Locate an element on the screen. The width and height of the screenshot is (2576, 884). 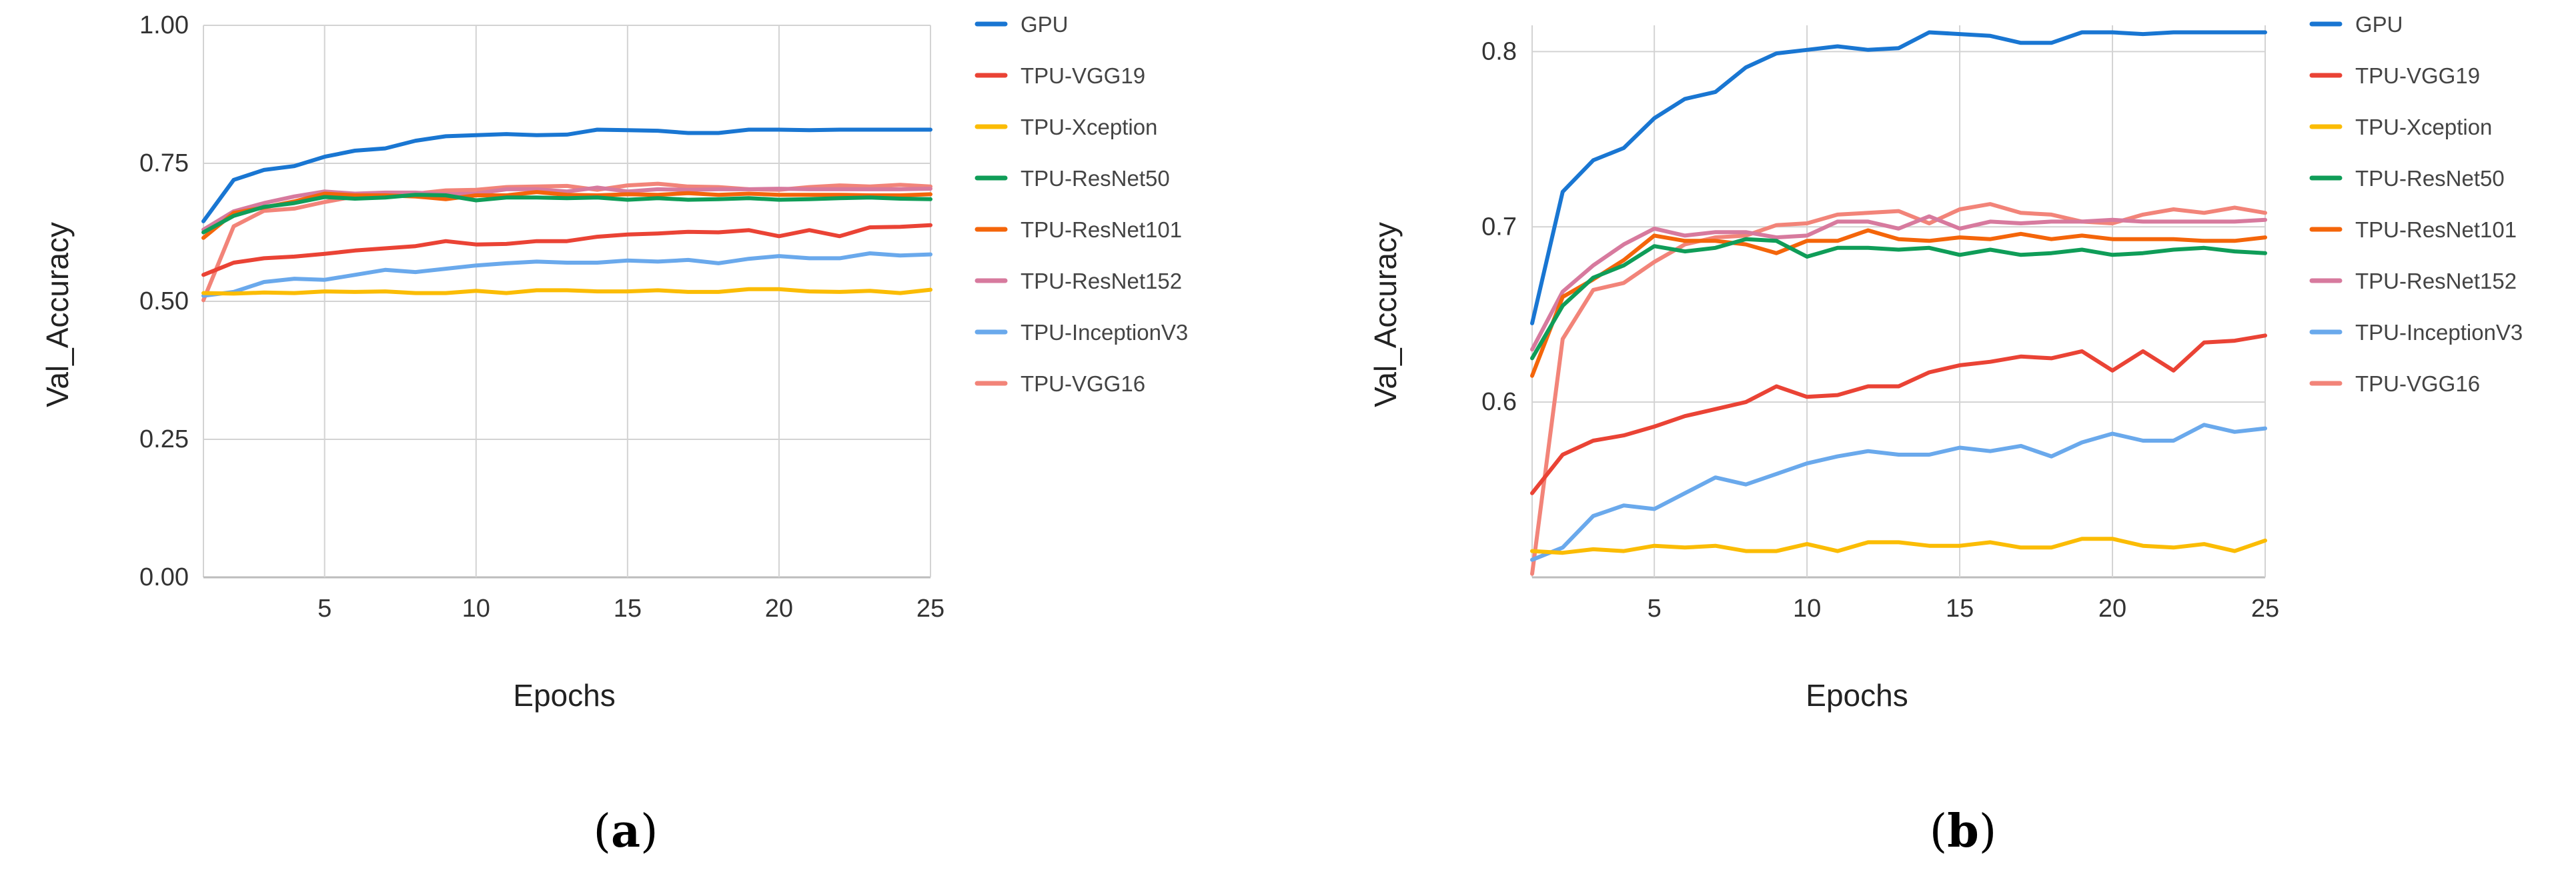
caption-letter: b is located at coordinates (1963, 831).